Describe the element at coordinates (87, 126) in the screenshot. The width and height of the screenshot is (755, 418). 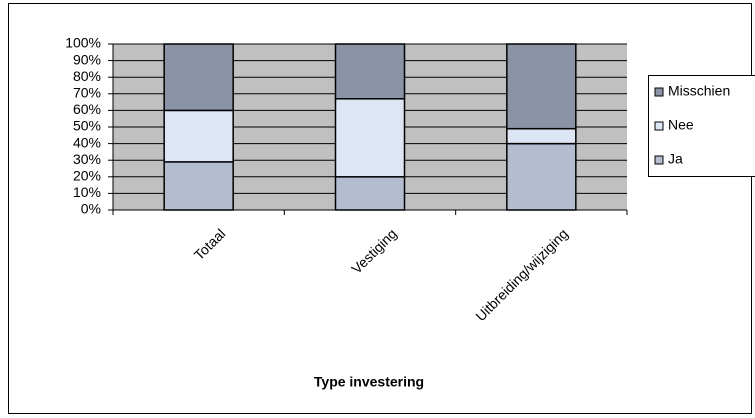
I see `y-tick-label: 50%` at that location.